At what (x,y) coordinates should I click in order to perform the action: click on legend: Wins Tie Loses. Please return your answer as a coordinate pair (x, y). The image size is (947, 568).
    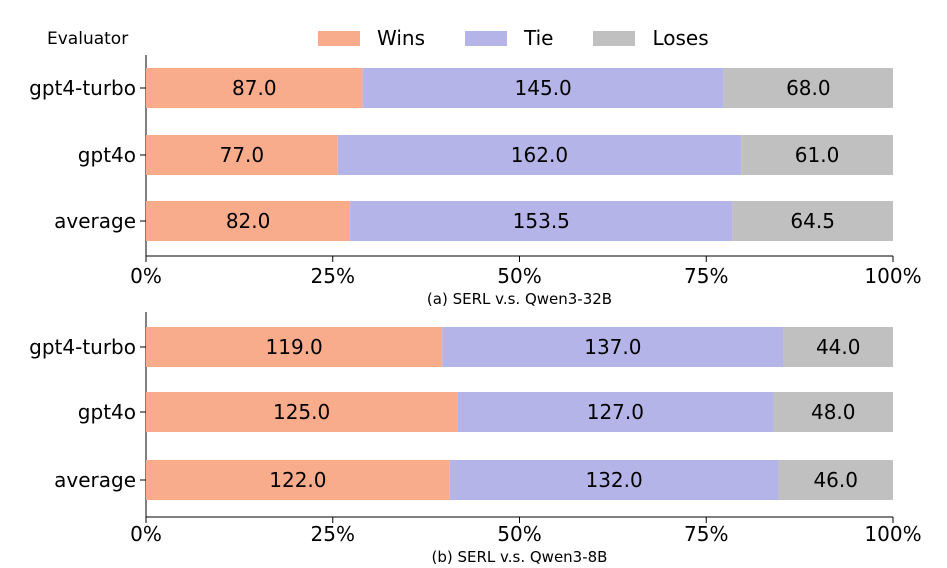
    Looking at the image, I should click on (533, 38).